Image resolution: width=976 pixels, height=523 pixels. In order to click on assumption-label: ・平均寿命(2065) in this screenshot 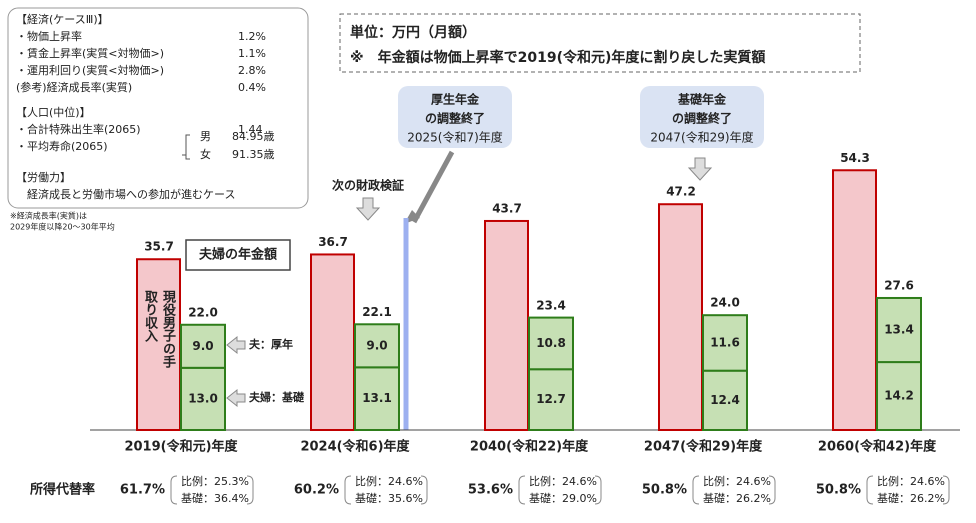, I will do `click(62, 146)`.